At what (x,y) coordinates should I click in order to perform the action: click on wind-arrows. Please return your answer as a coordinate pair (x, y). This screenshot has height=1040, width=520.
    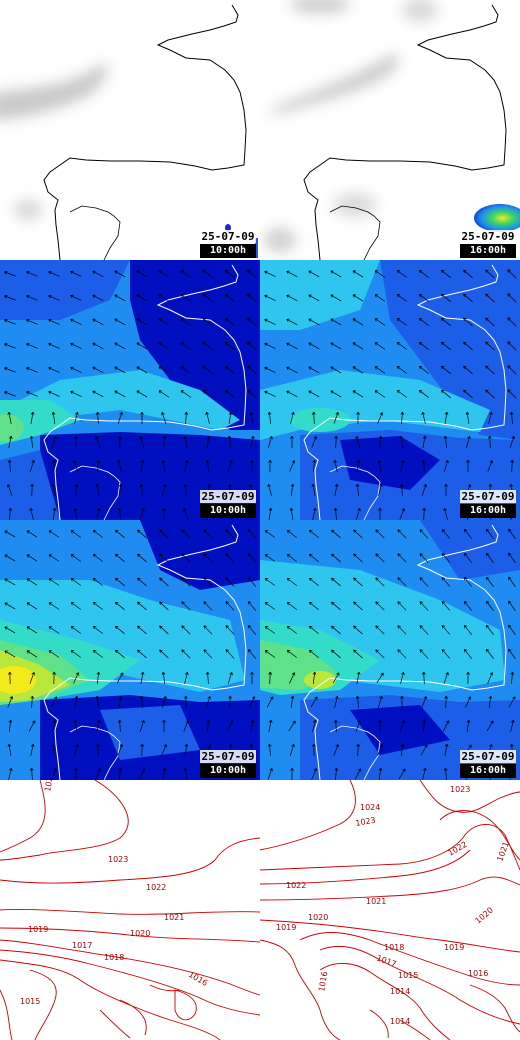
    Looking at the image, I should click on (130, 394).